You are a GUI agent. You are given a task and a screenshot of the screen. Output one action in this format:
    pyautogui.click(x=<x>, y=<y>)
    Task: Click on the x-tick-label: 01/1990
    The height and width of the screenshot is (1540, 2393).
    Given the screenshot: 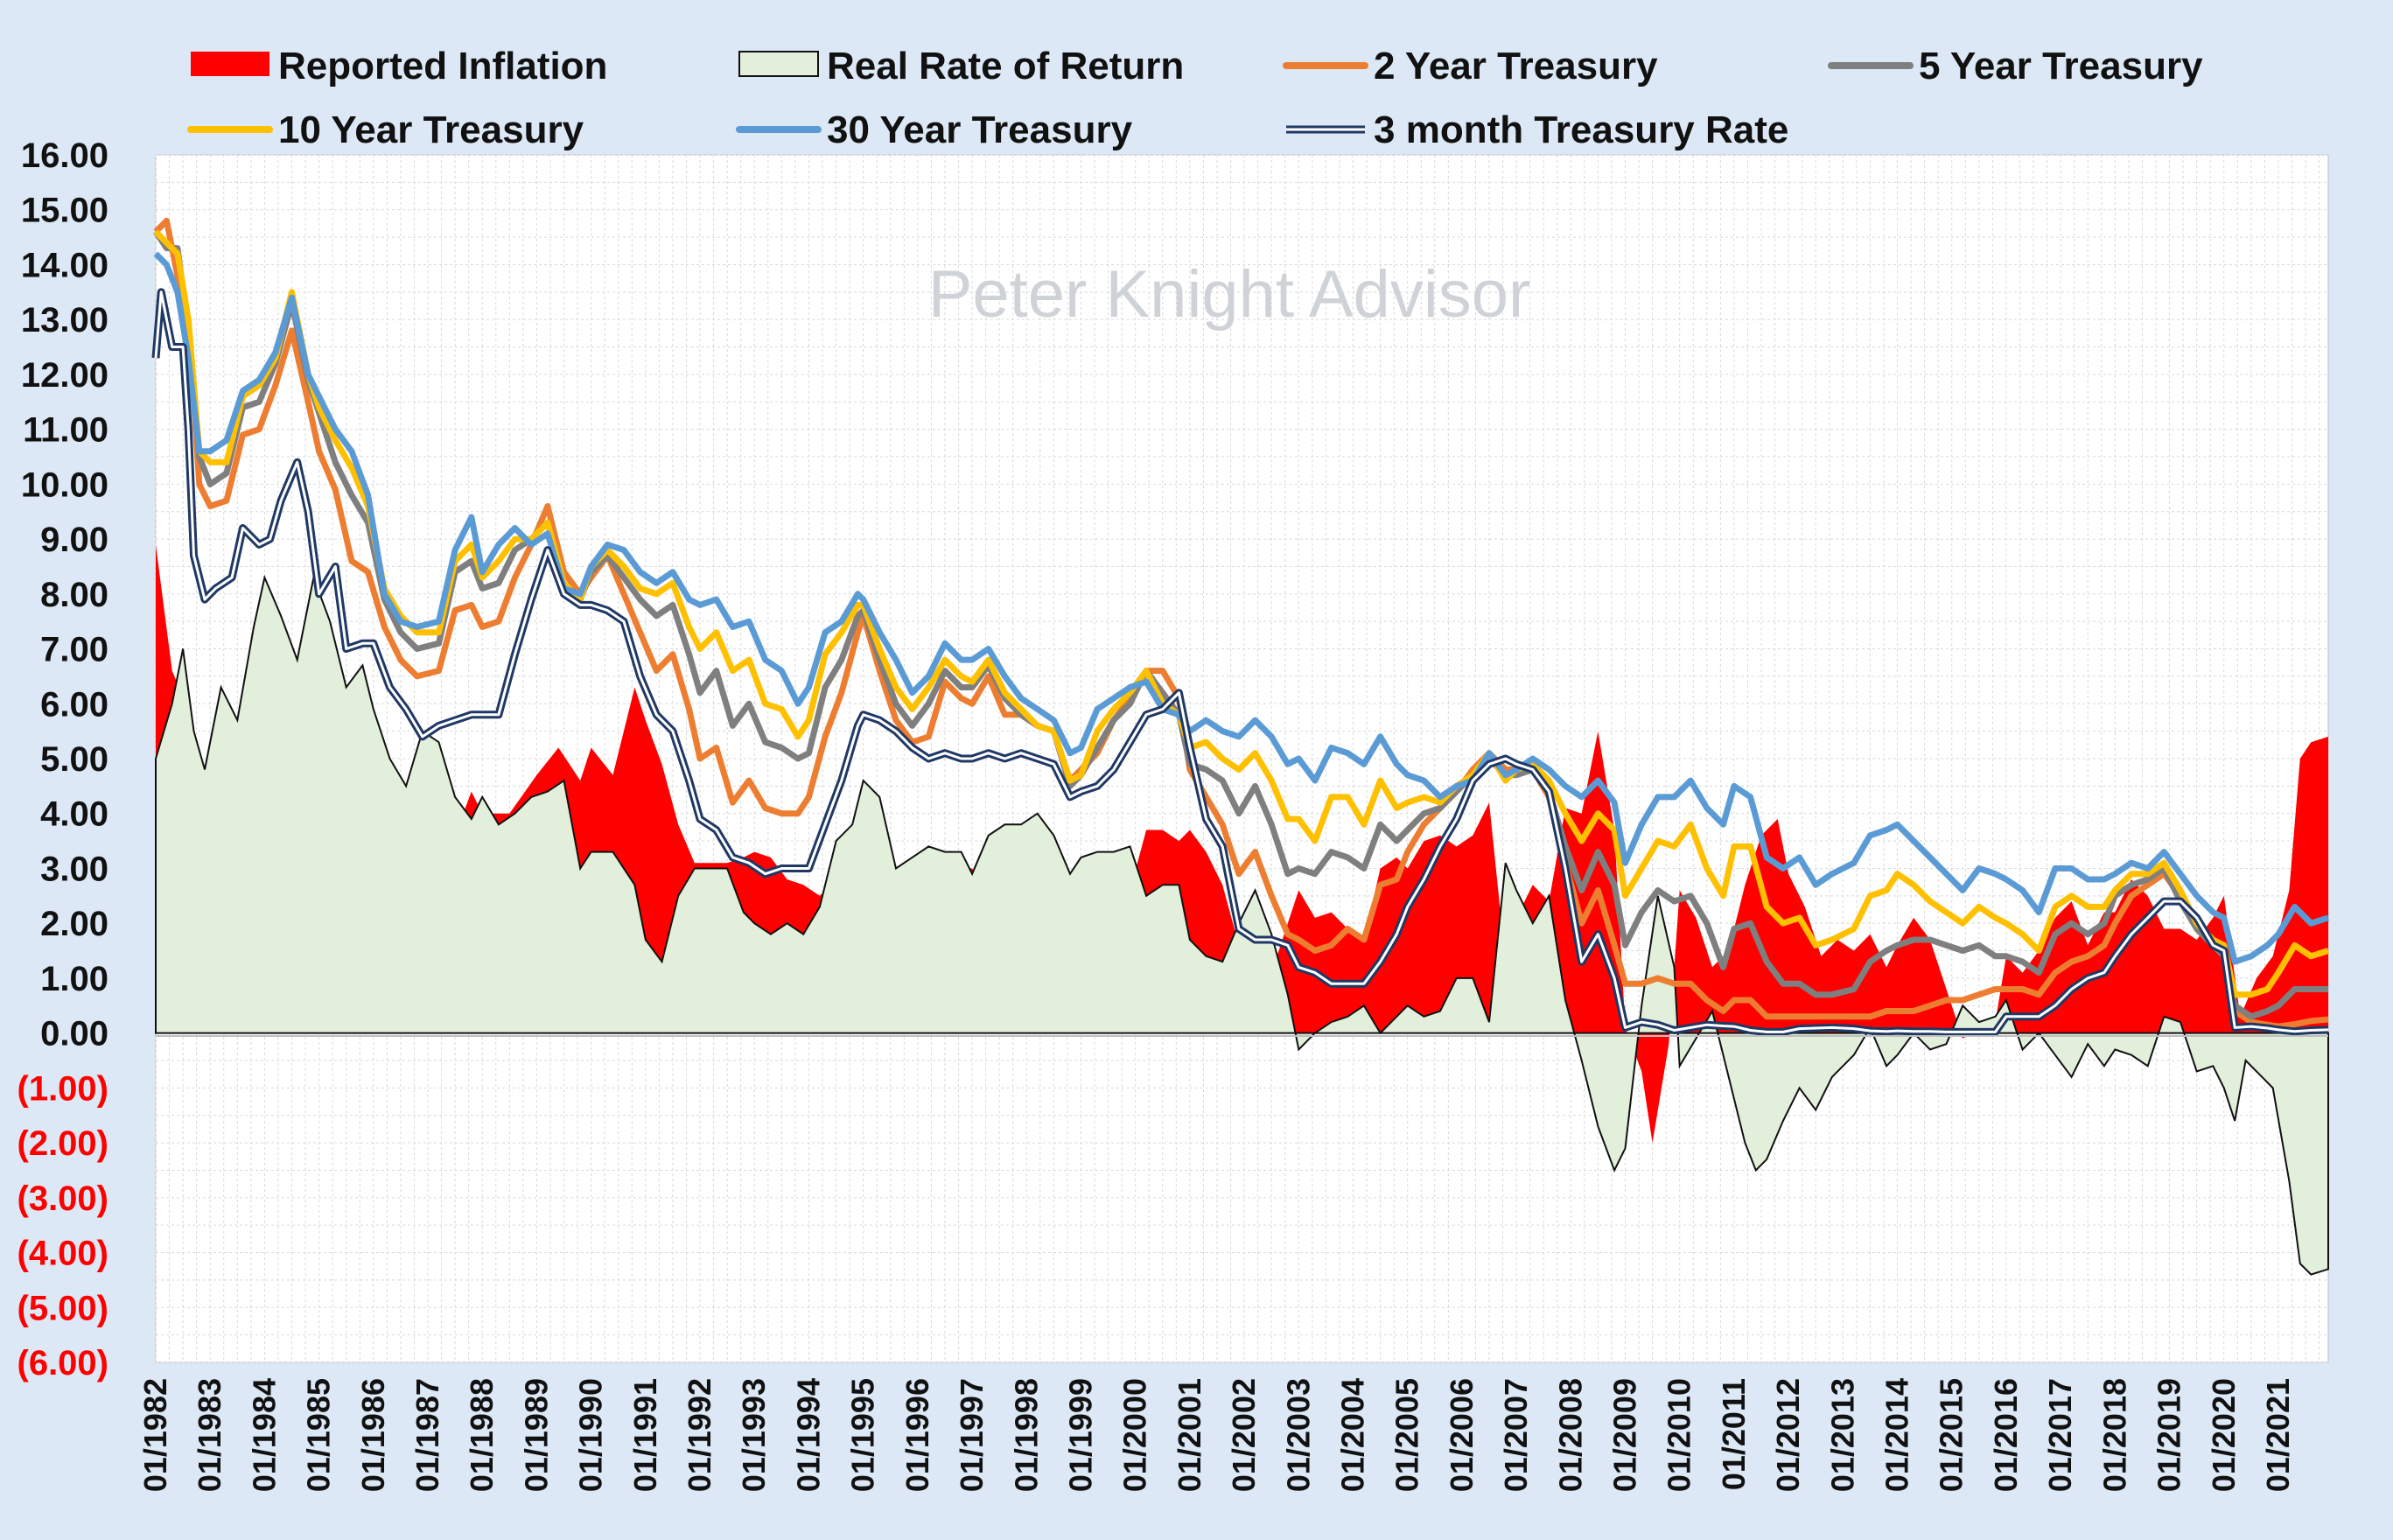 What is the action you would take?
    pyautogui.click(x=591, y=1435)
    